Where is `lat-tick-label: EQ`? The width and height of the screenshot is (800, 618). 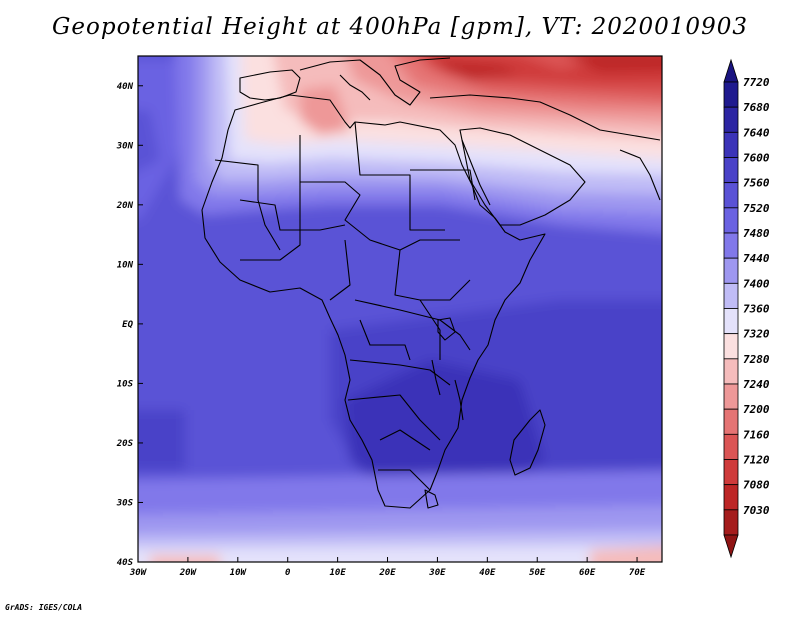 lat-tick-label: EQ is located at coordinates (127, 325).